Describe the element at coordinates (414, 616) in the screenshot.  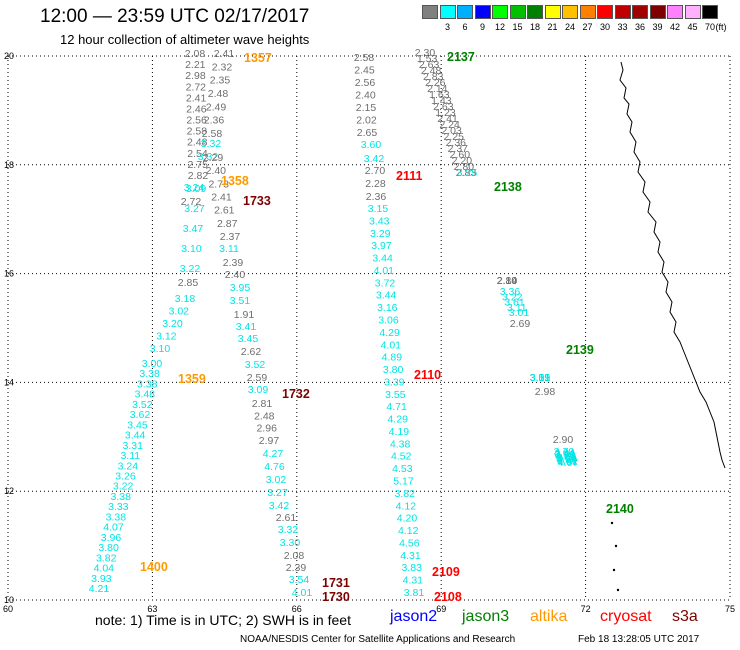
I see `mission-jason2: jason2` at that location.